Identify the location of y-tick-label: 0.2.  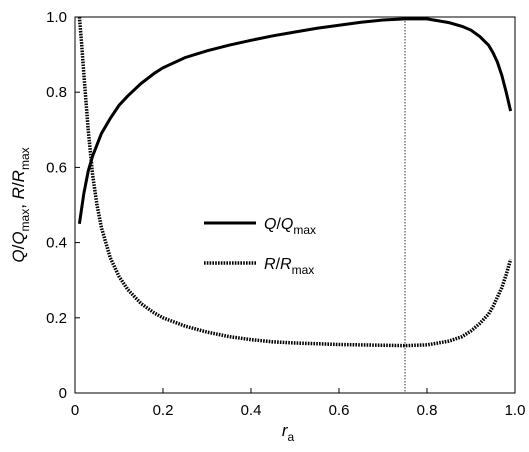
(56, 318).